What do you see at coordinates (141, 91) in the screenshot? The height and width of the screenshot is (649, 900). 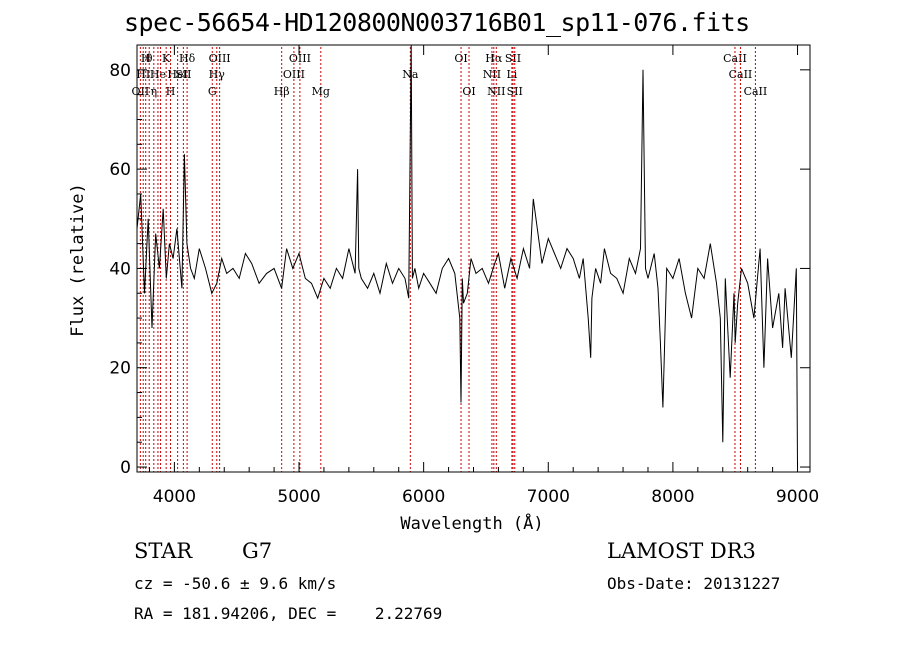 I see `line-marker-label: OII` at bounding box center [141, 91].